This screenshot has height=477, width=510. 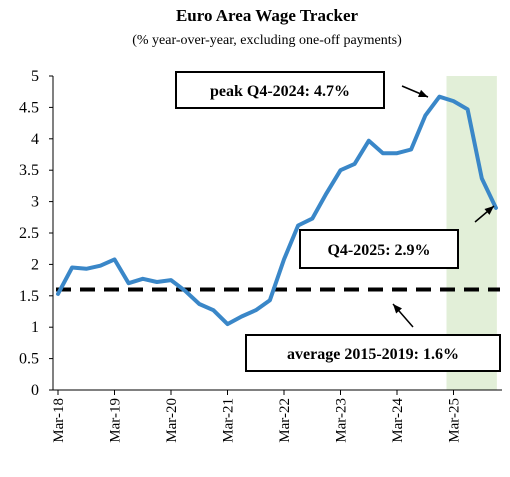 What do you see at coordinates (342, 420) in the screenshot?
I see `x-tick-label: Mar-23` at bounding box center [342, 420].